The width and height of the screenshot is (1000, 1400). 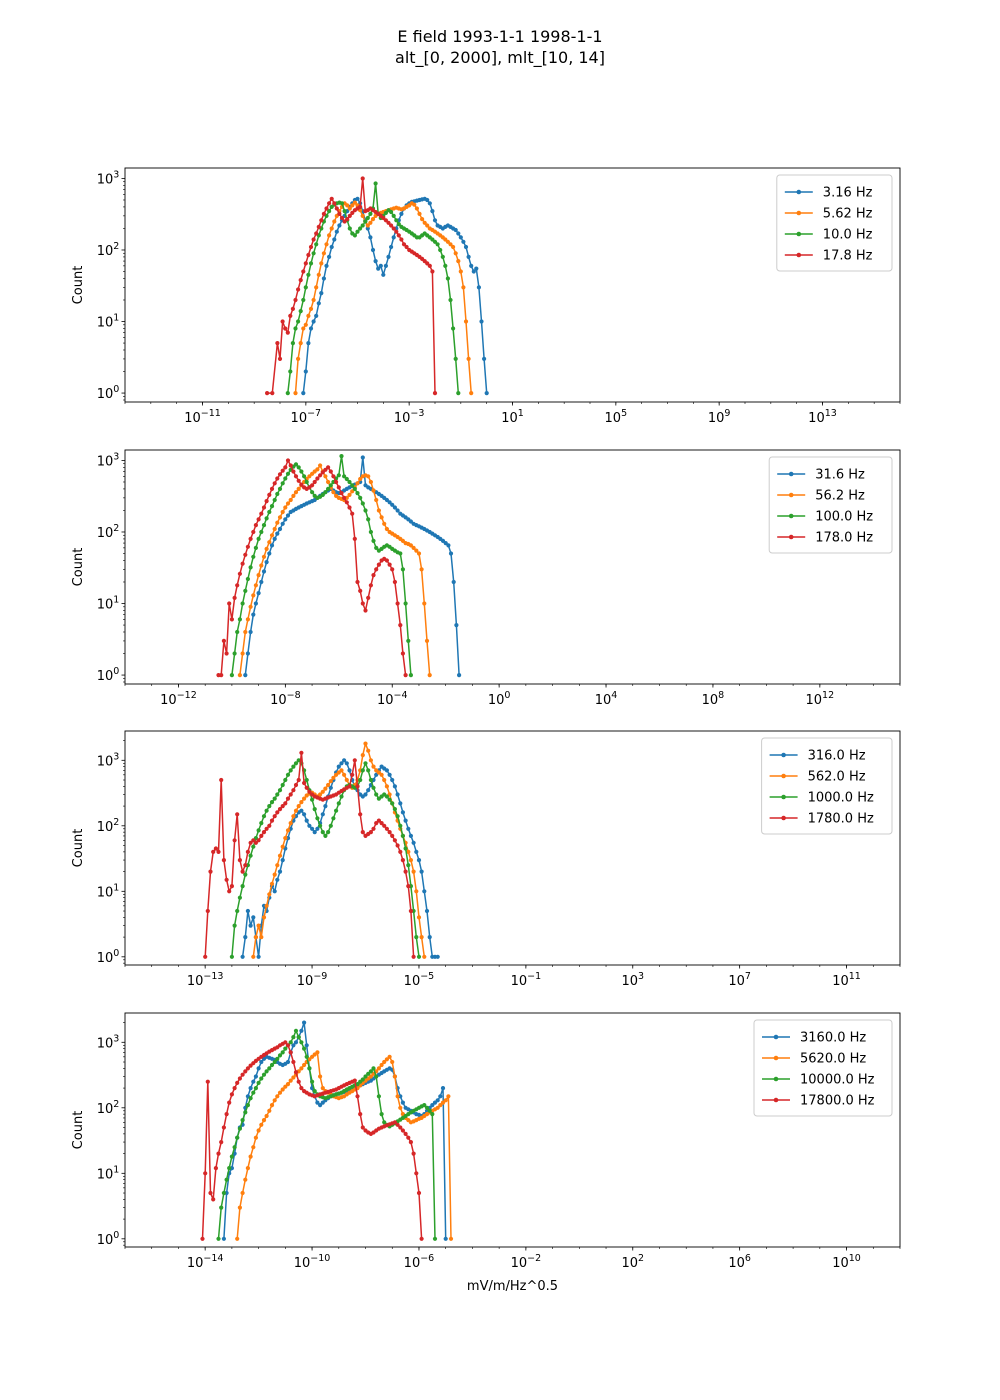 What do you see at coordinates (108, 1239) in the screenshot?
I see `y-tick-label: 10⁰` at bounding box center [108, 1239].